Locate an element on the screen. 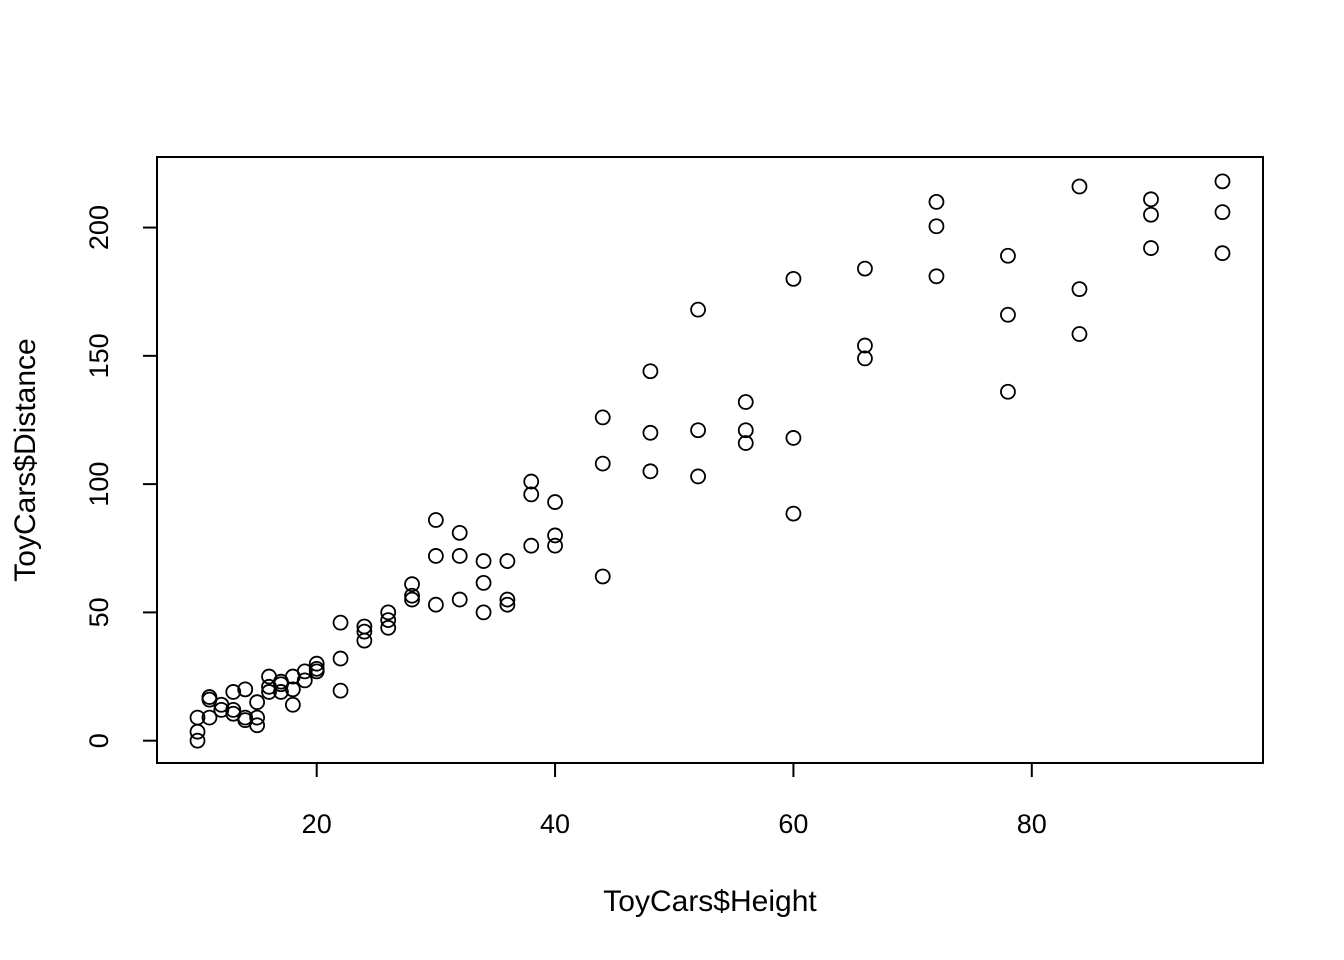  y-tick-label: 0 is located at coordinates (99, 740).